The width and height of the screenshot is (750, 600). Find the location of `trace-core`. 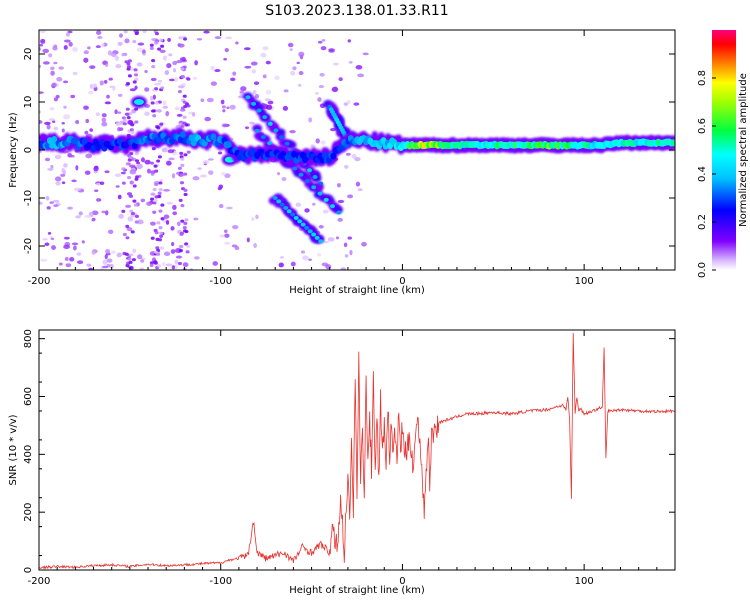

trace-core is located at coordinates (84, 142).